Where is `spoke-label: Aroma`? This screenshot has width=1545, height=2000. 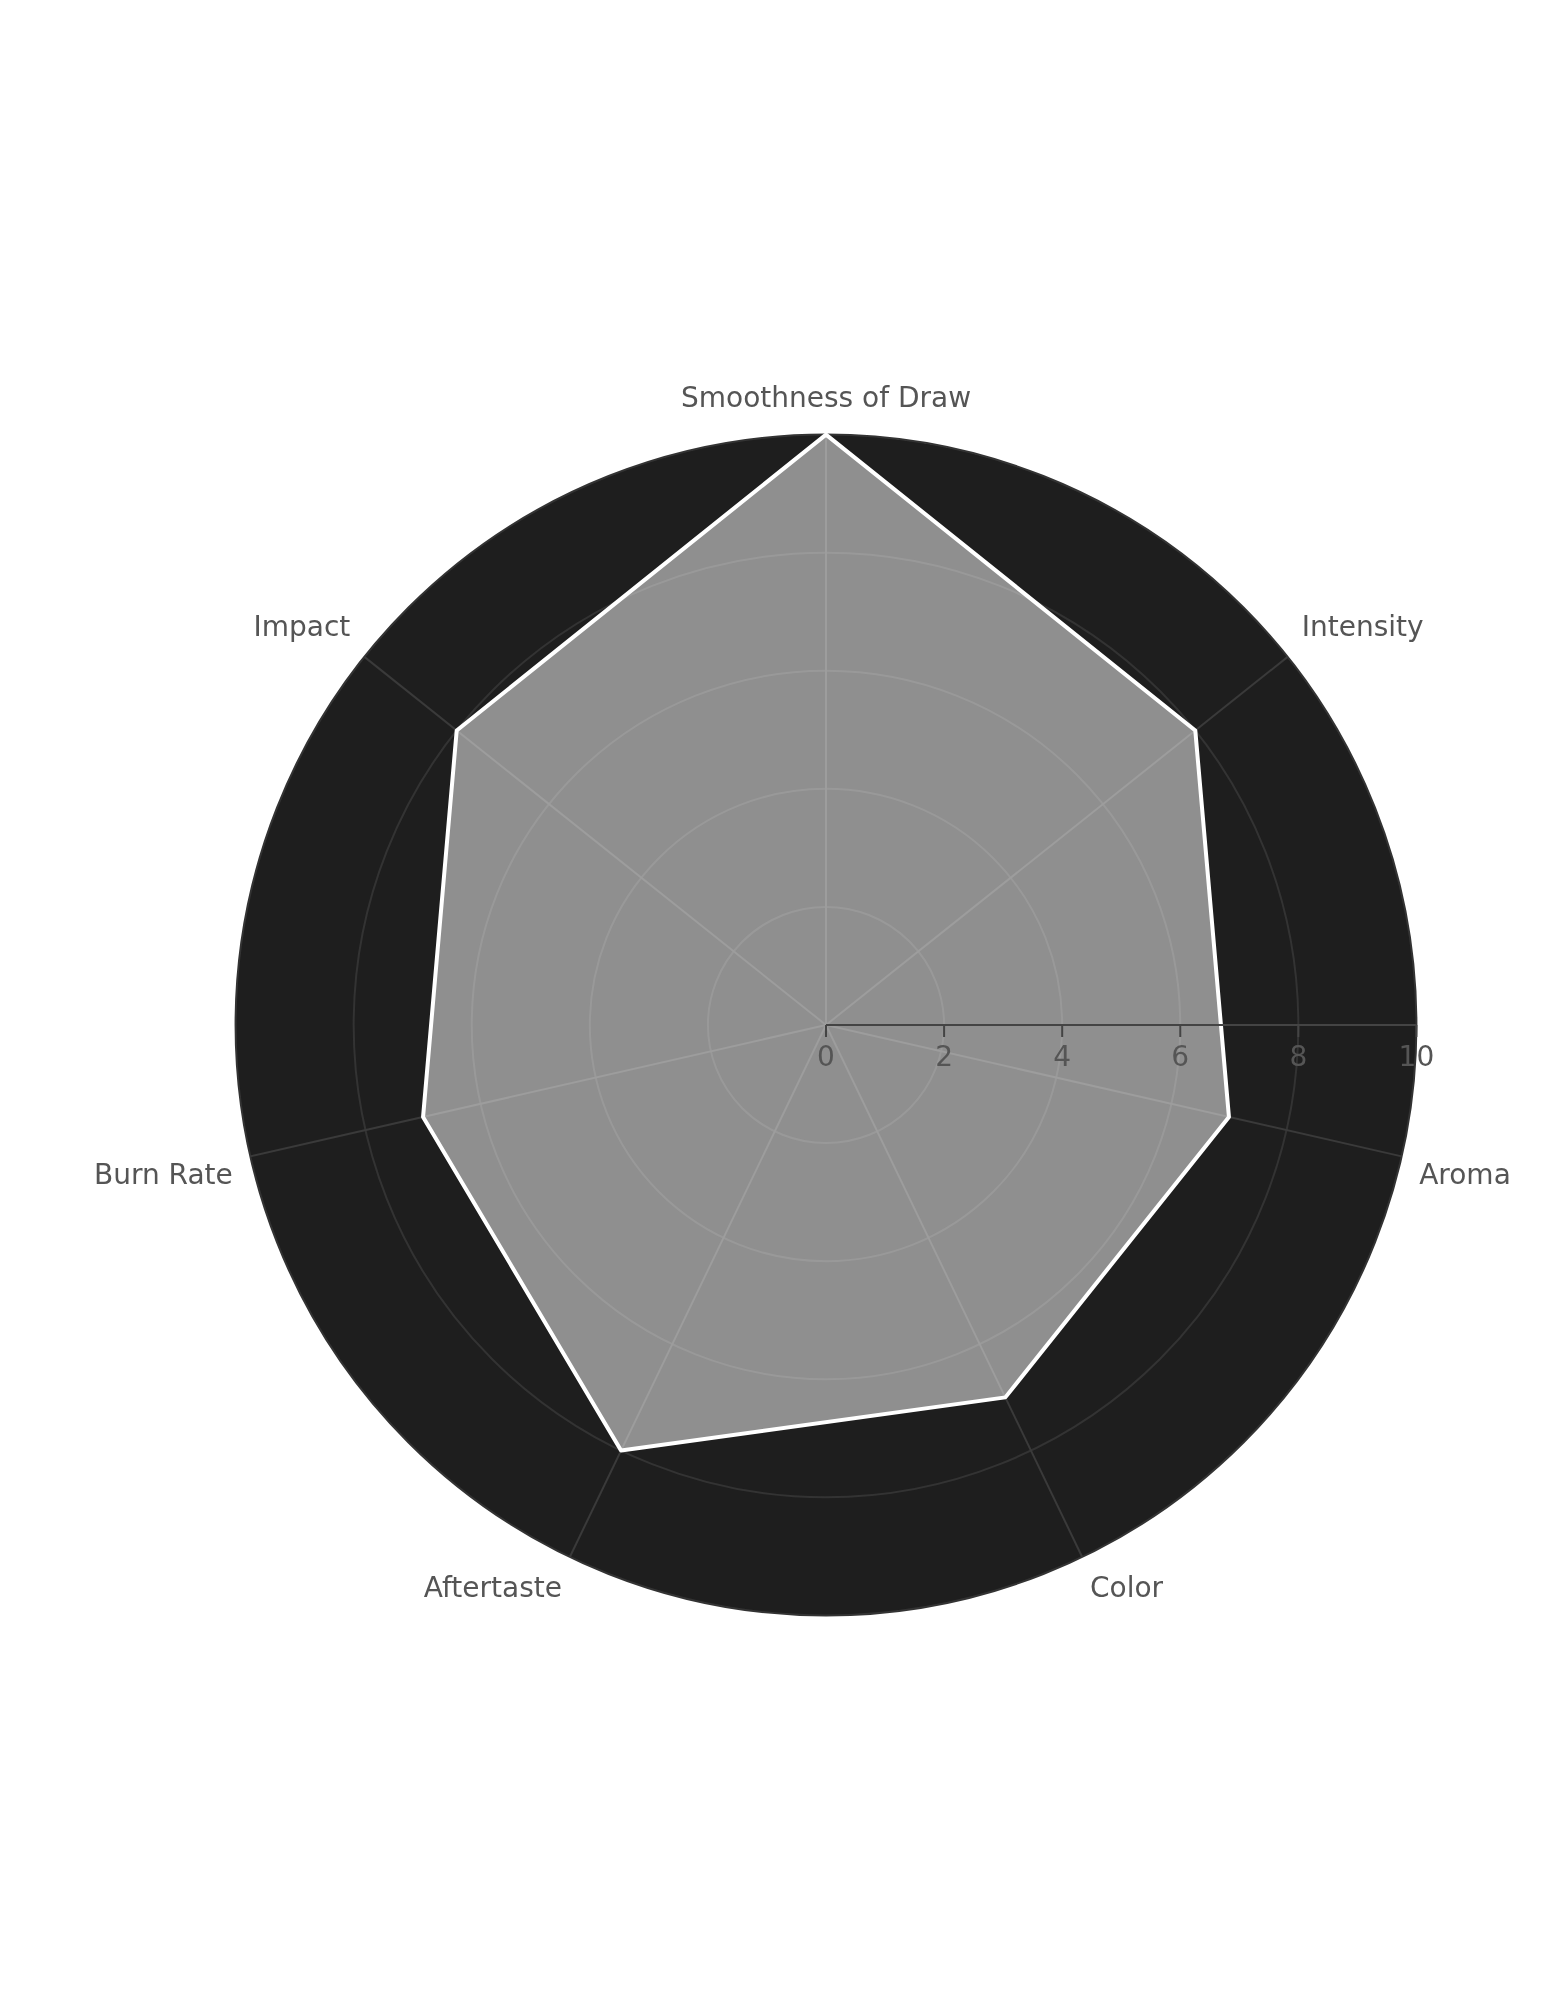 spoke-label: Aroma is located at coordinates (1465, 1175).